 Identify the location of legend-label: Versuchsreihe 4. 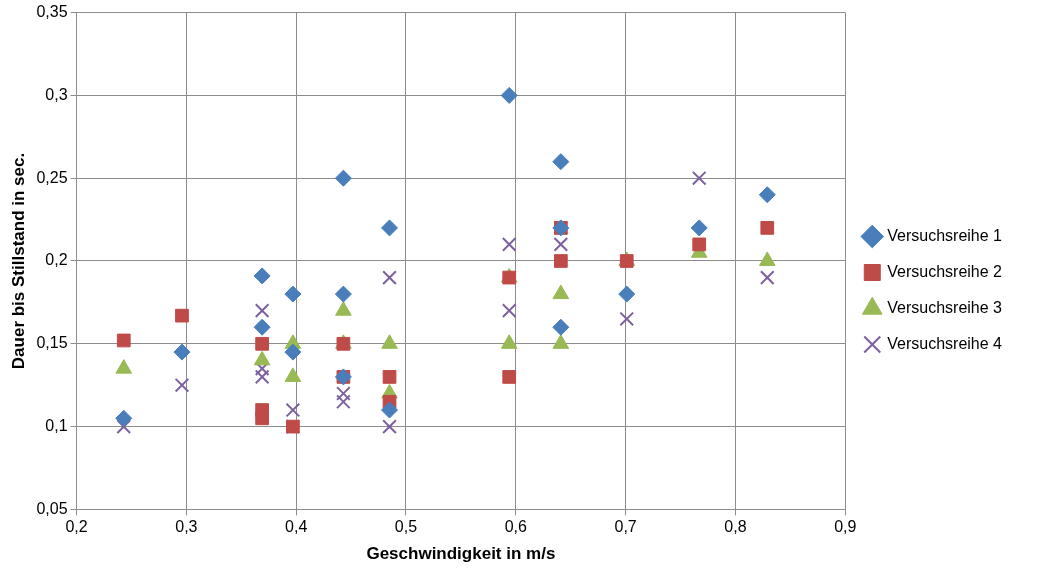
(945, 343).